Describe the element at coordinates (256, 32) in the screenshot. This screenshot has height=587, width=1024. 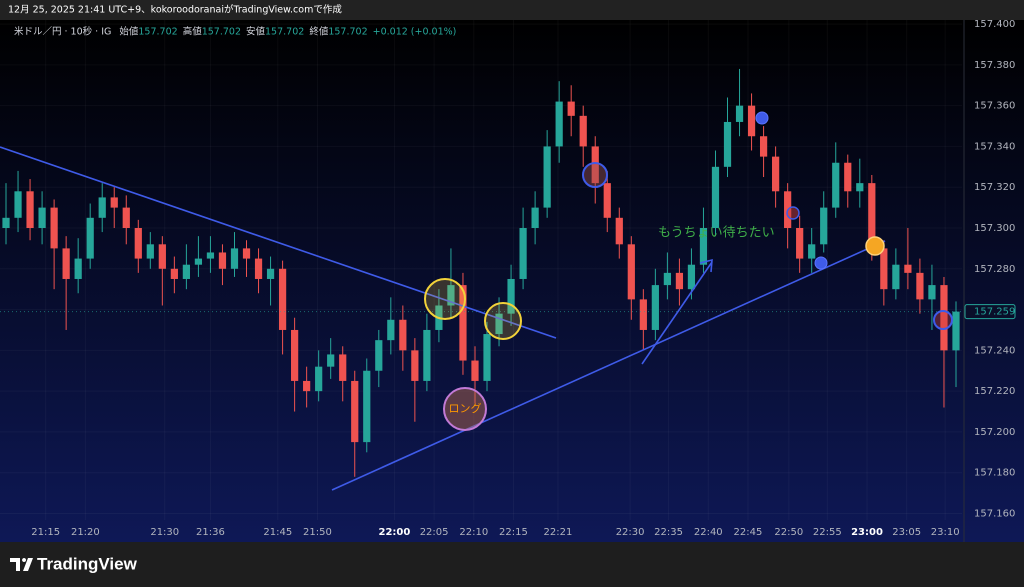
I see `legend-field-label: 安値` at that location.